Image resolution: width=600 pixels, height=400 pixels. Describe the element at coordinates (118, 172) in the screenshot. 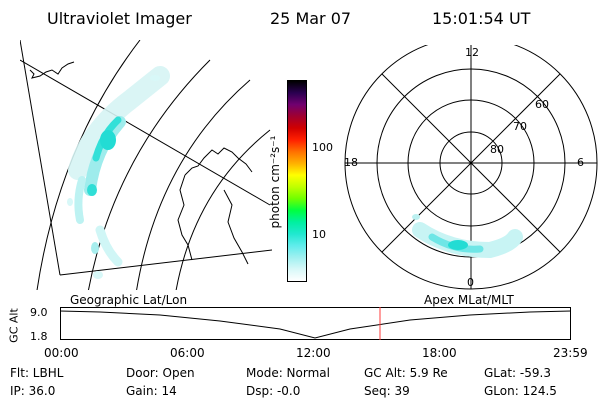

I see `aurora-emission` at that location.